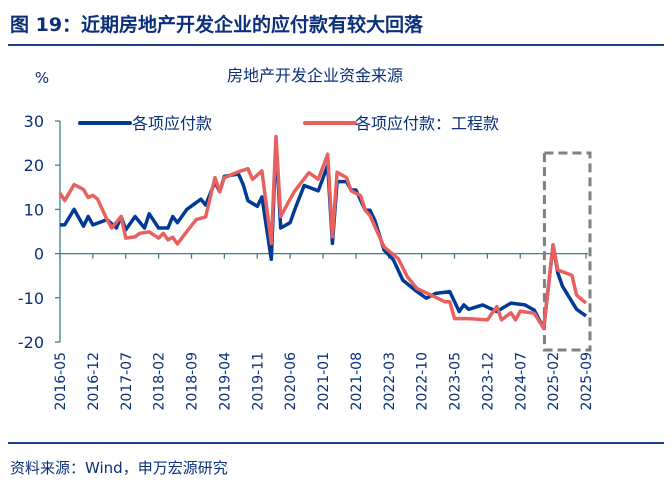 The height and width of the screenshot is (492, 672). What do you see at coordinates (217, 25) in the screenshot?
I see `figure-title: 图 19：近期房地产开发企业的应付款有较大回落` at bounding box center [217, 25].